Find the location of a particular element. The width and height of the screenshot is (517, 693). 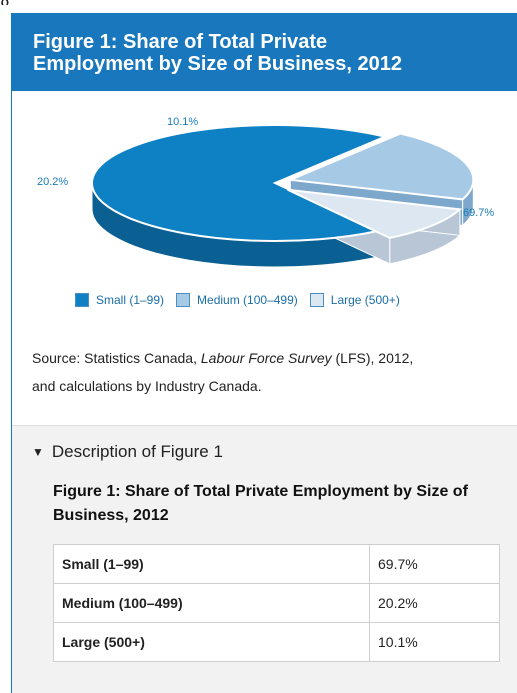

table-row: Medium (100–499) 20.2% is located at coordinates (276, 603).